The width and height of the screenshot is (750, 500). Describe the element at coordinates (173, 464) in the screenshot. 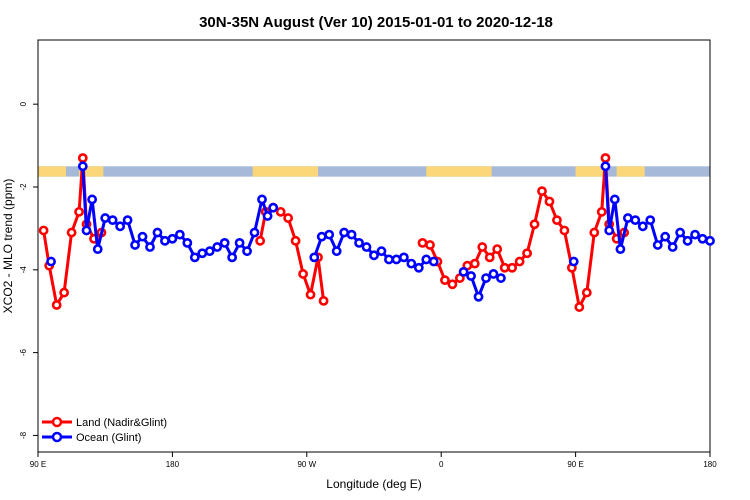

I see `x-tick-label-1: 180` at that location.